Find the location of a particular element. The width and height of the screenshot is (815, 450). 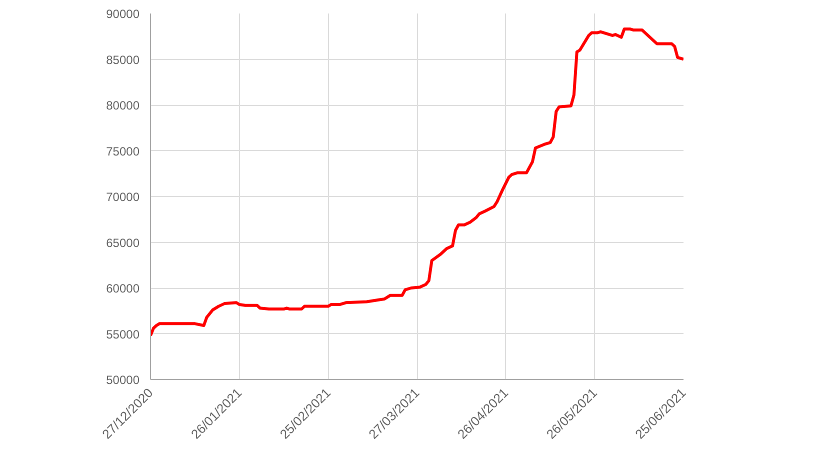

y-tick-label: 50000 is located at coordinates (123, 380).